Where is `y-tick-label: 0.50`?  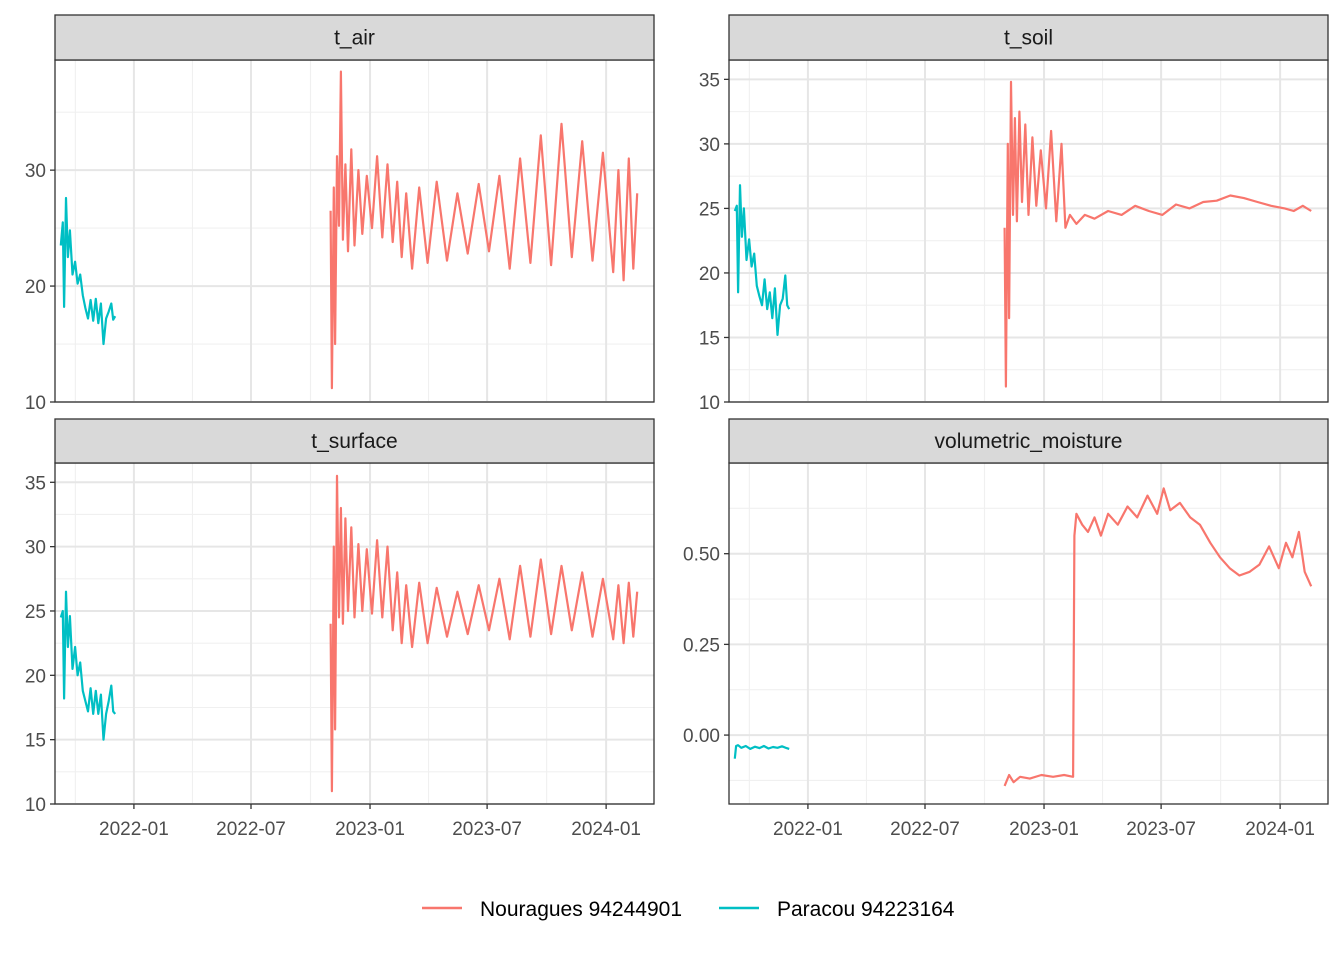
y-tick-label: 0.50 is located at coordinates (701, 555).